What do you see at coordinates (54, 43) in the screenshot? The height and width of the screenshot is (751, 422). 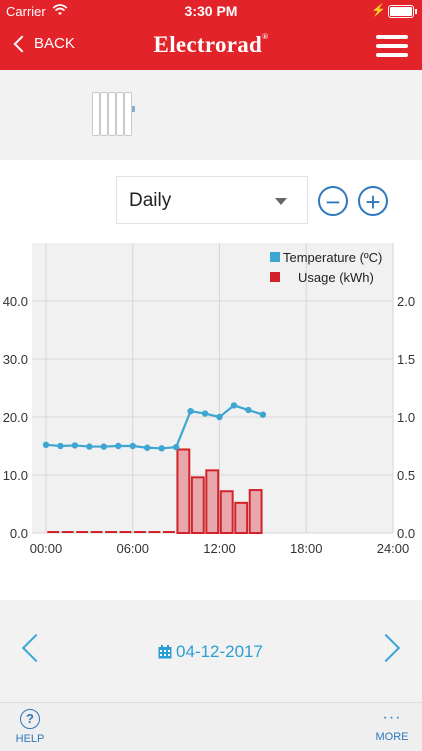 I see `back-label: BACK` at bounding box center [54, 43].